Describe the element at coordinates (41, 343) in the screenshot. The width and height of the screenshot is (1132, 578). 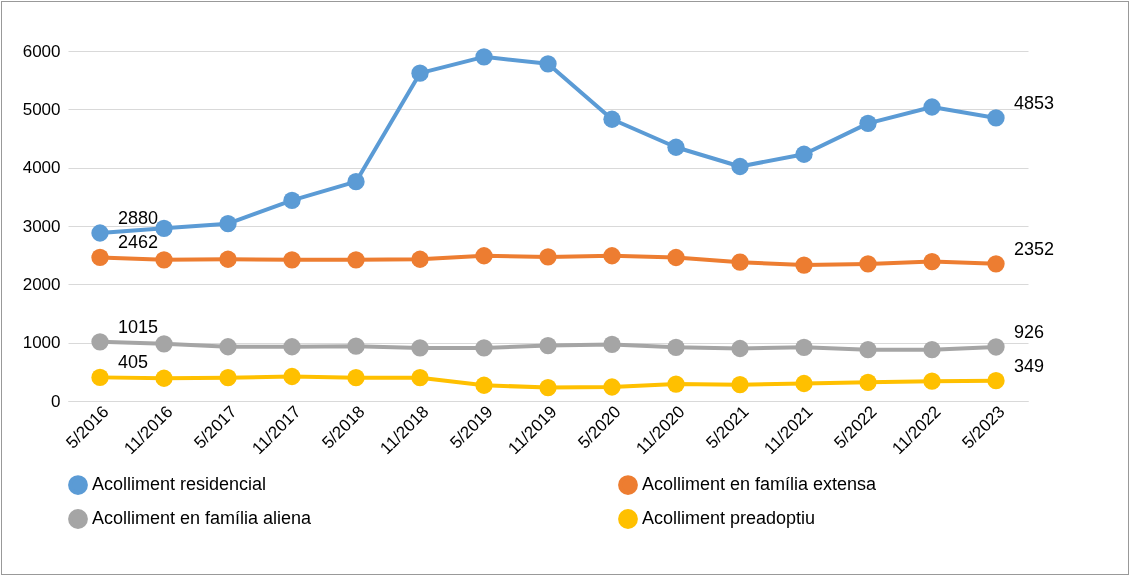
I see `y-tick-label: 1000` at that location.